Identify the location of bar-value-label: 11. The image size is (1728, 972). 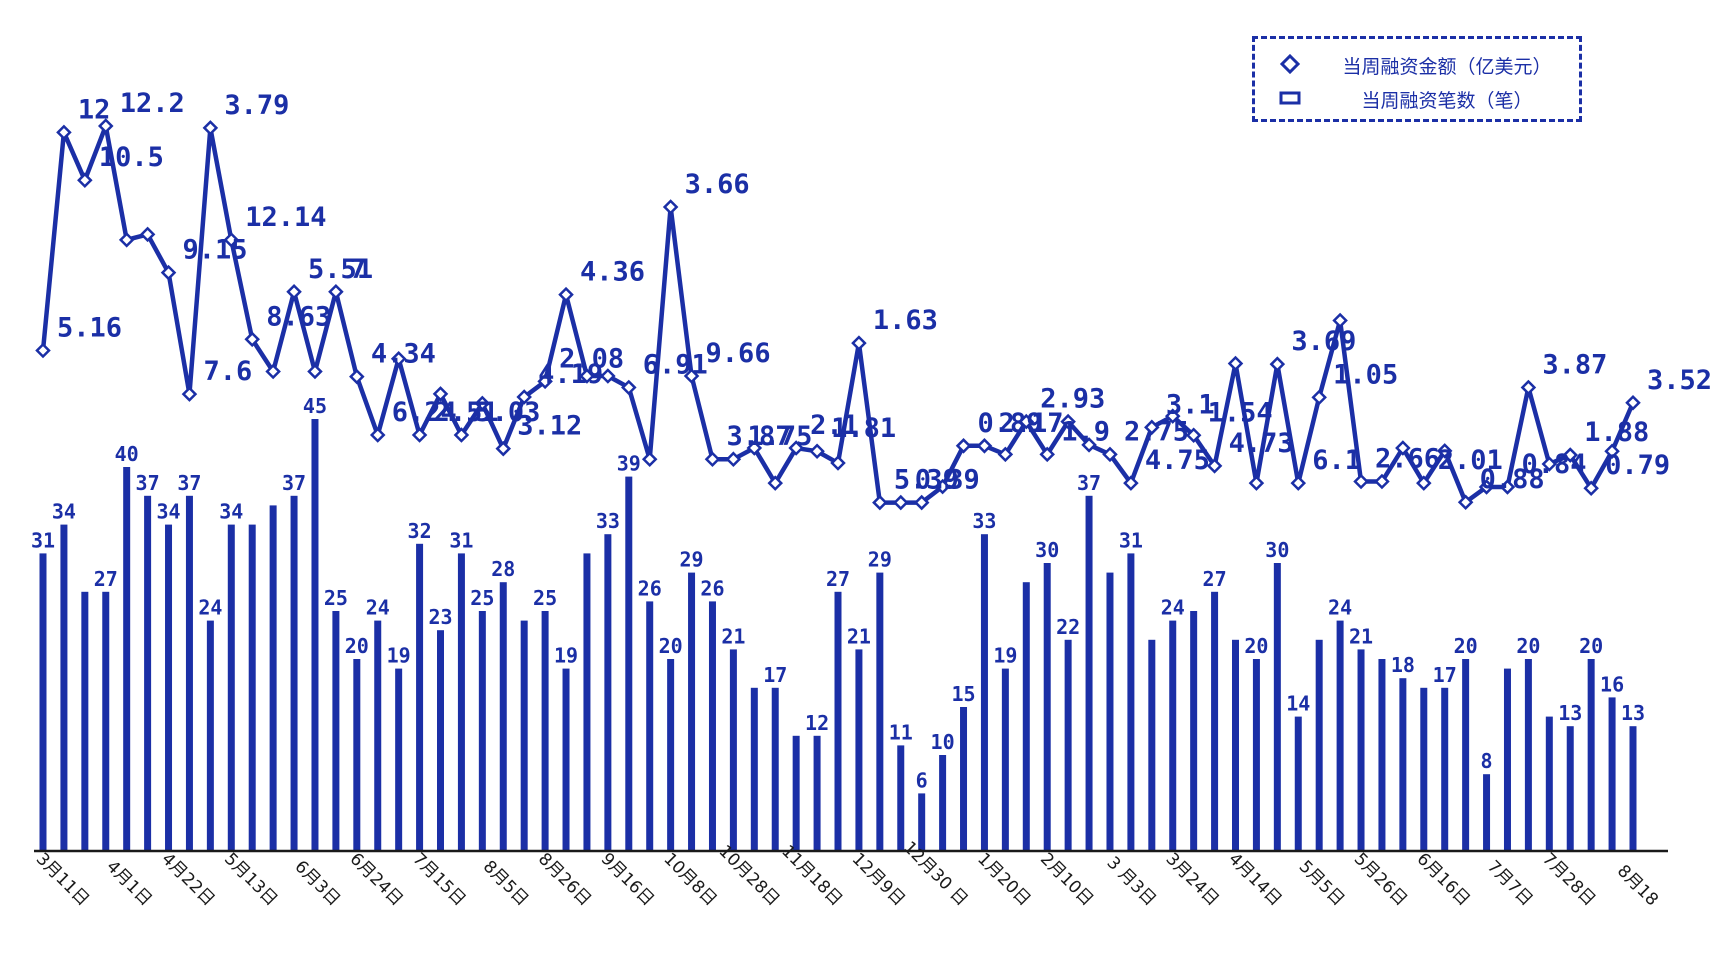
(901, 732).